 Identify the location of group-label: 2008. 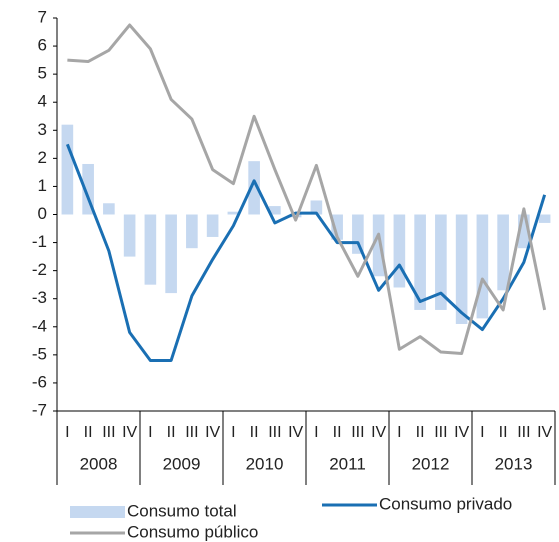
(99, 463).